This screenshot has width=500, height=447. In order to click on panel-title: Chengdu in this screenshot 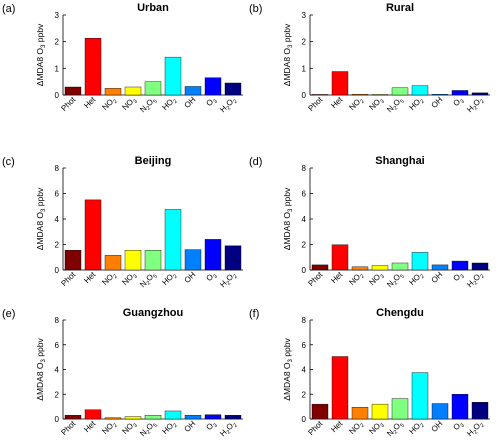, I will do `click(400, 313)`.